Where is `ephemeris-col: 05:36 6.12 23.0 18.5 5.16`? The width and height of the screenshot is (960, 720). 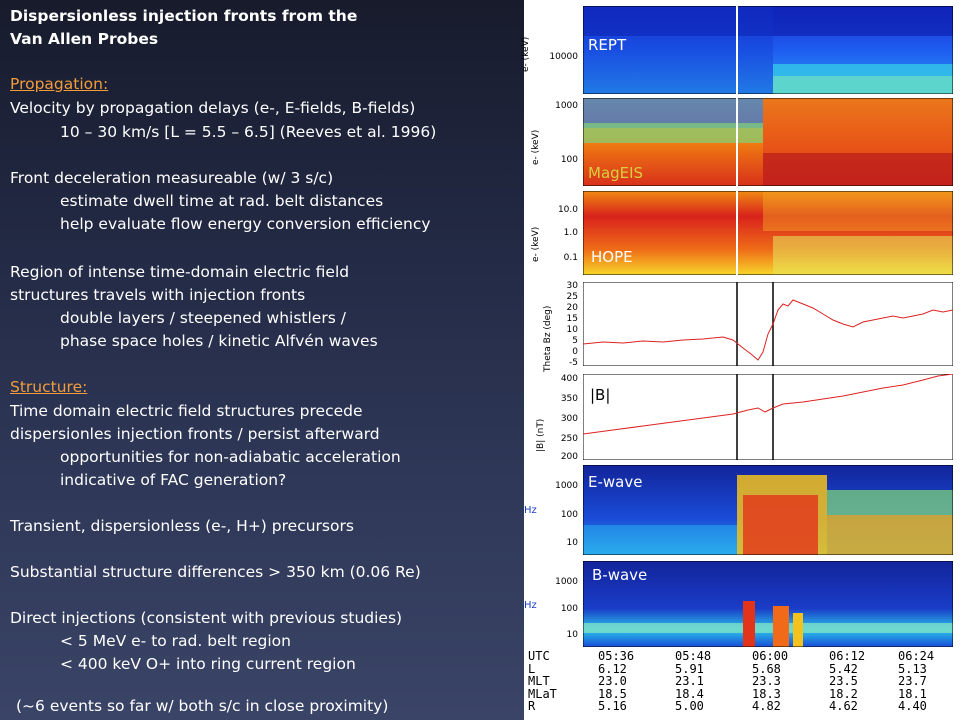
ephemeris-col: 05:36 6.12 23.0 18.5 5.16 is located at coordinates (616, 681).